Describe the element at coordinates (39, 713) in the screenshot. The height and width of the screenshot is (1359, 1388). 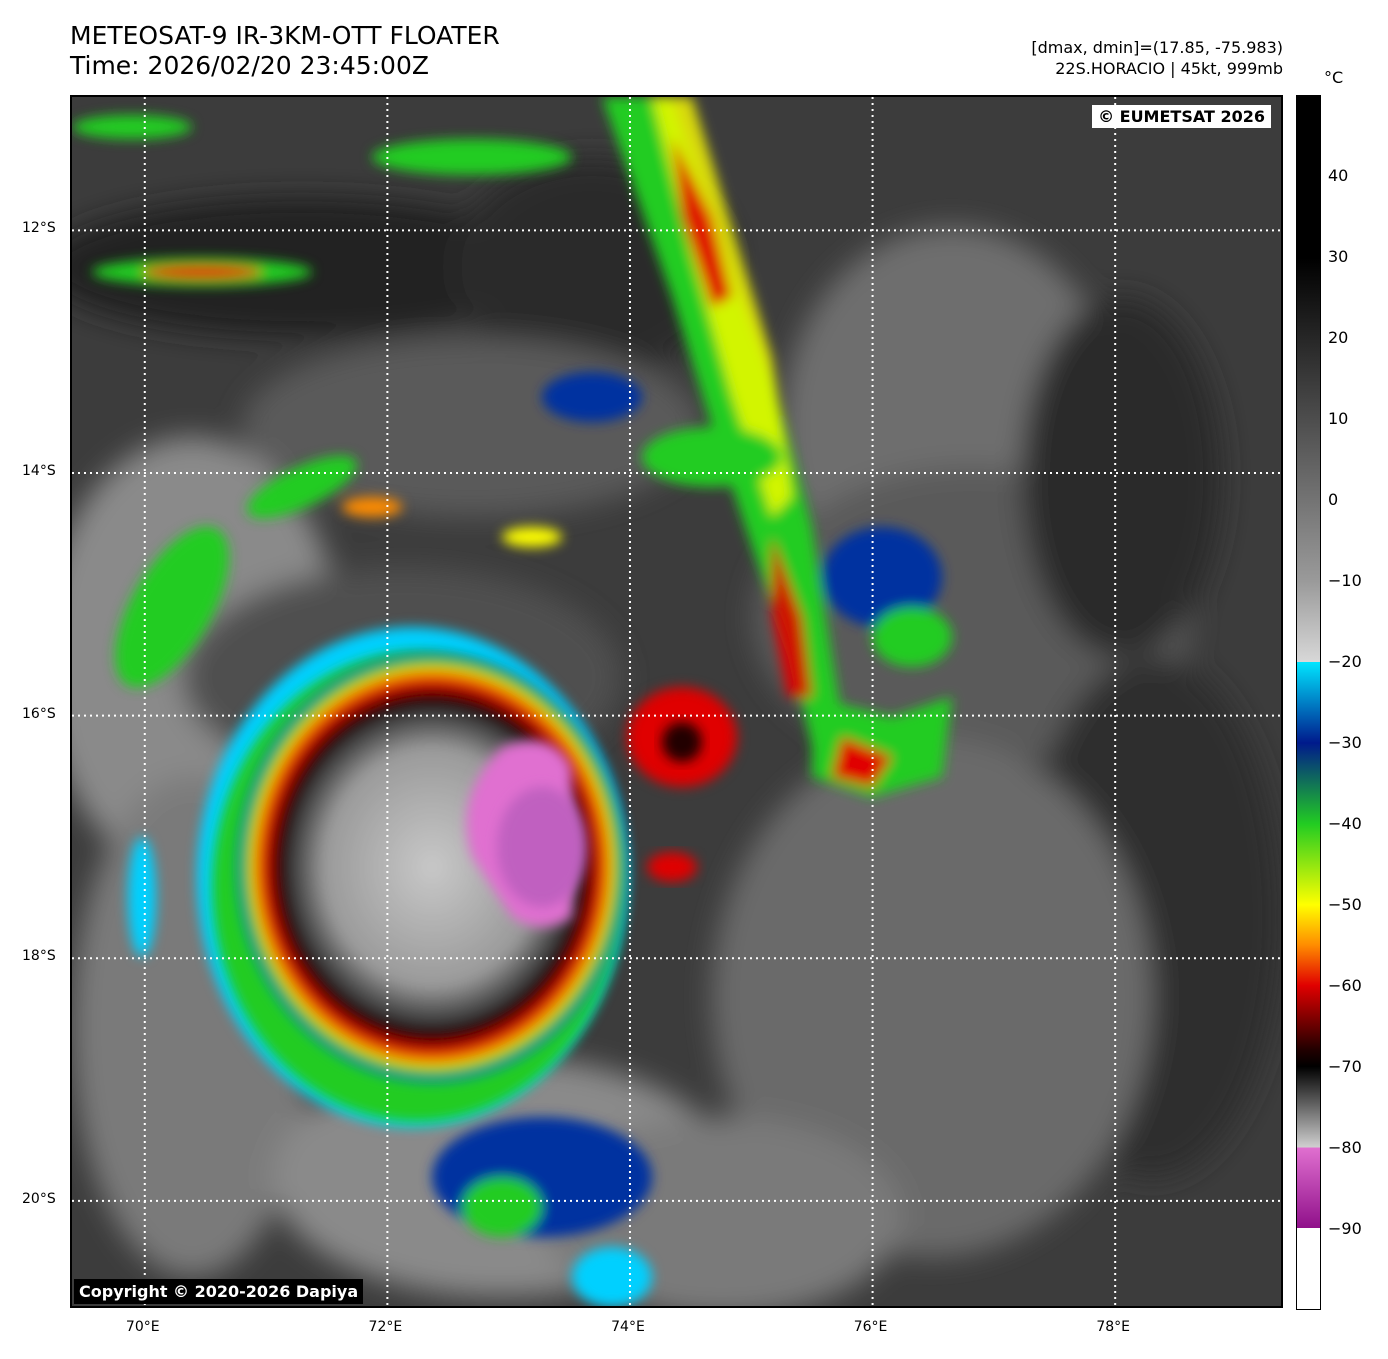
I see `lat-label: 16°S` at that location.